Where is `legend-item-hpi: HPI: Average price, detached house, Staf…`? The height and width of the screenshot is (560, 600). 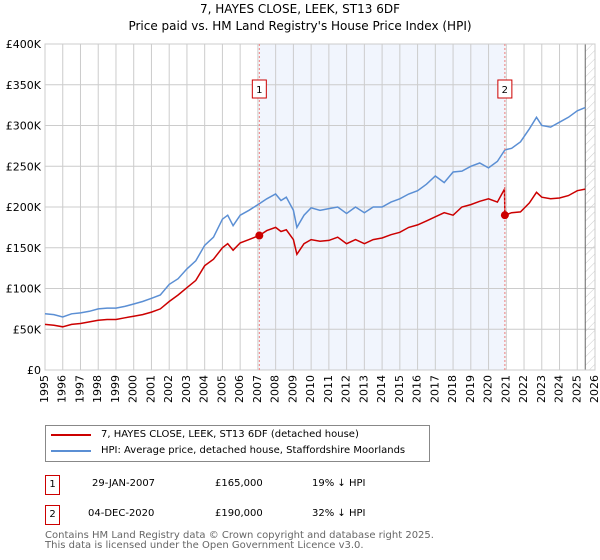
legend-item-hpi: HPI: Average price, detached house, Staf… is located at coordinates (228, 450).